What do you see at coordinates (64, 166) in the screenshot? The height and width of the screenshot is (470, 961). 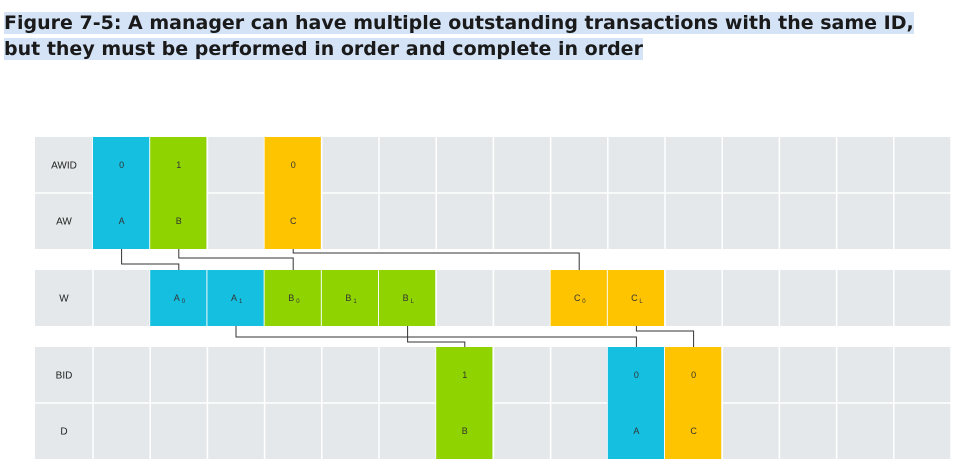 I see `row-label-awid: AWID` at bounding box center [64, 166].